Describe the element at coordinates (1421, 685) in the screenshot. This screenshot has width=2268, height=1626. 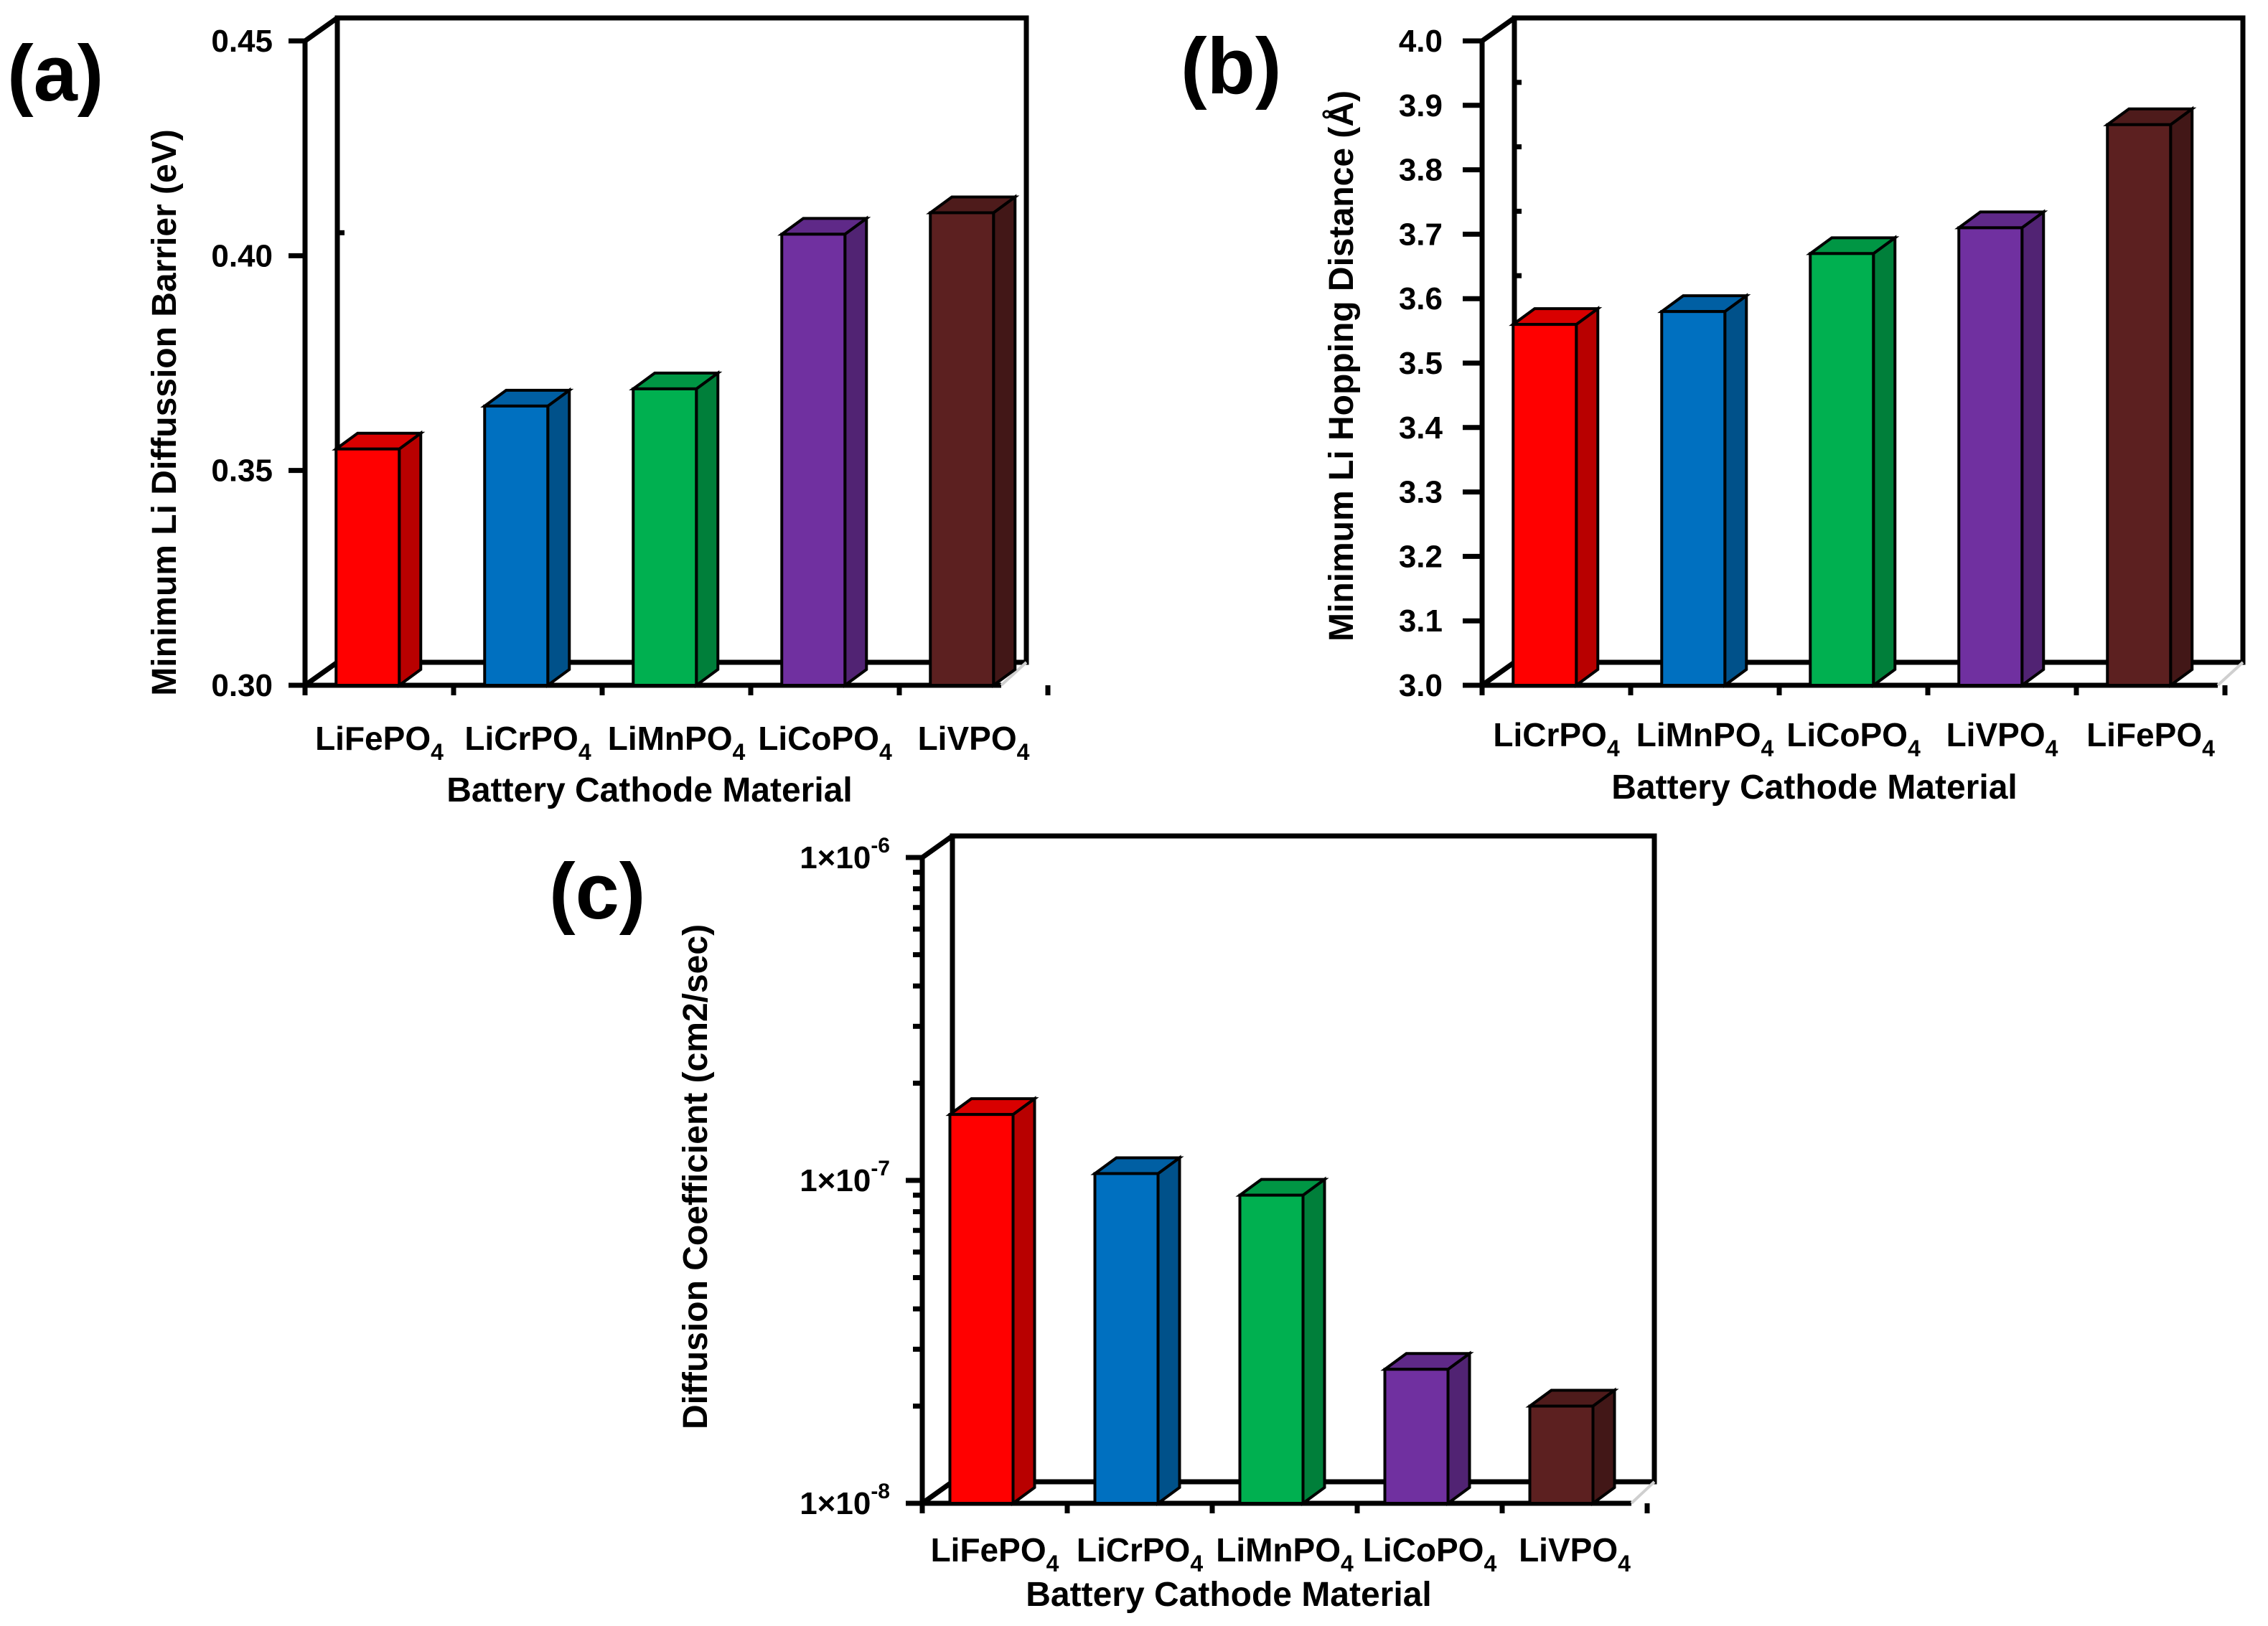
I see `y-tick-label-b: 3.0` at that location.